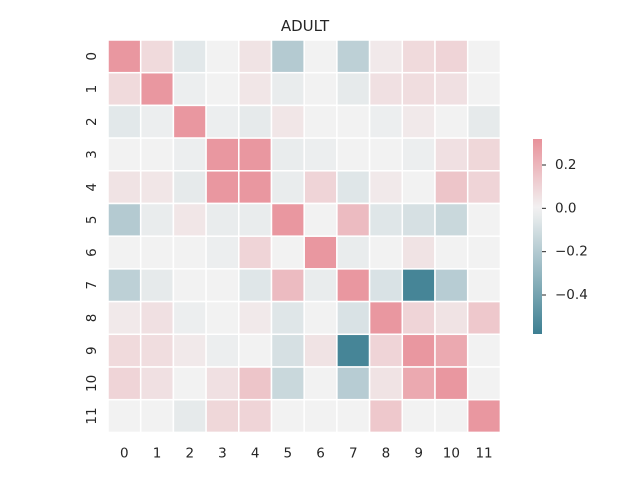  I want to click on y-tick-label: 8, so click(92, 318).